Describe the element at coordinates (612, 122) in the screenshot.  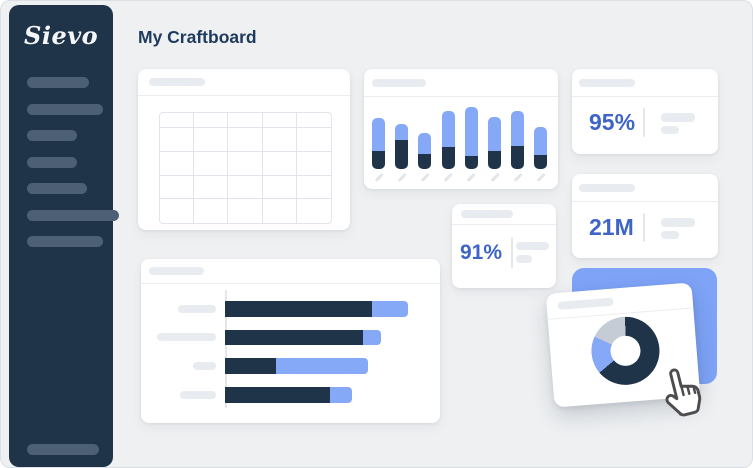
I see `kpi-value: 95%` at that location.